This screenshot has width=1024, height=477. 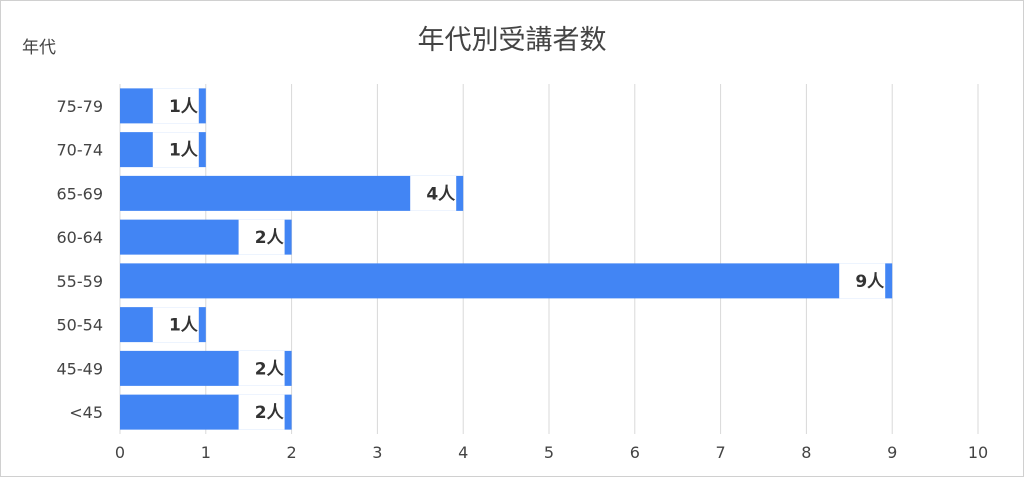 I want to click on x-tick-label: 6, so click(x=635, y=452).